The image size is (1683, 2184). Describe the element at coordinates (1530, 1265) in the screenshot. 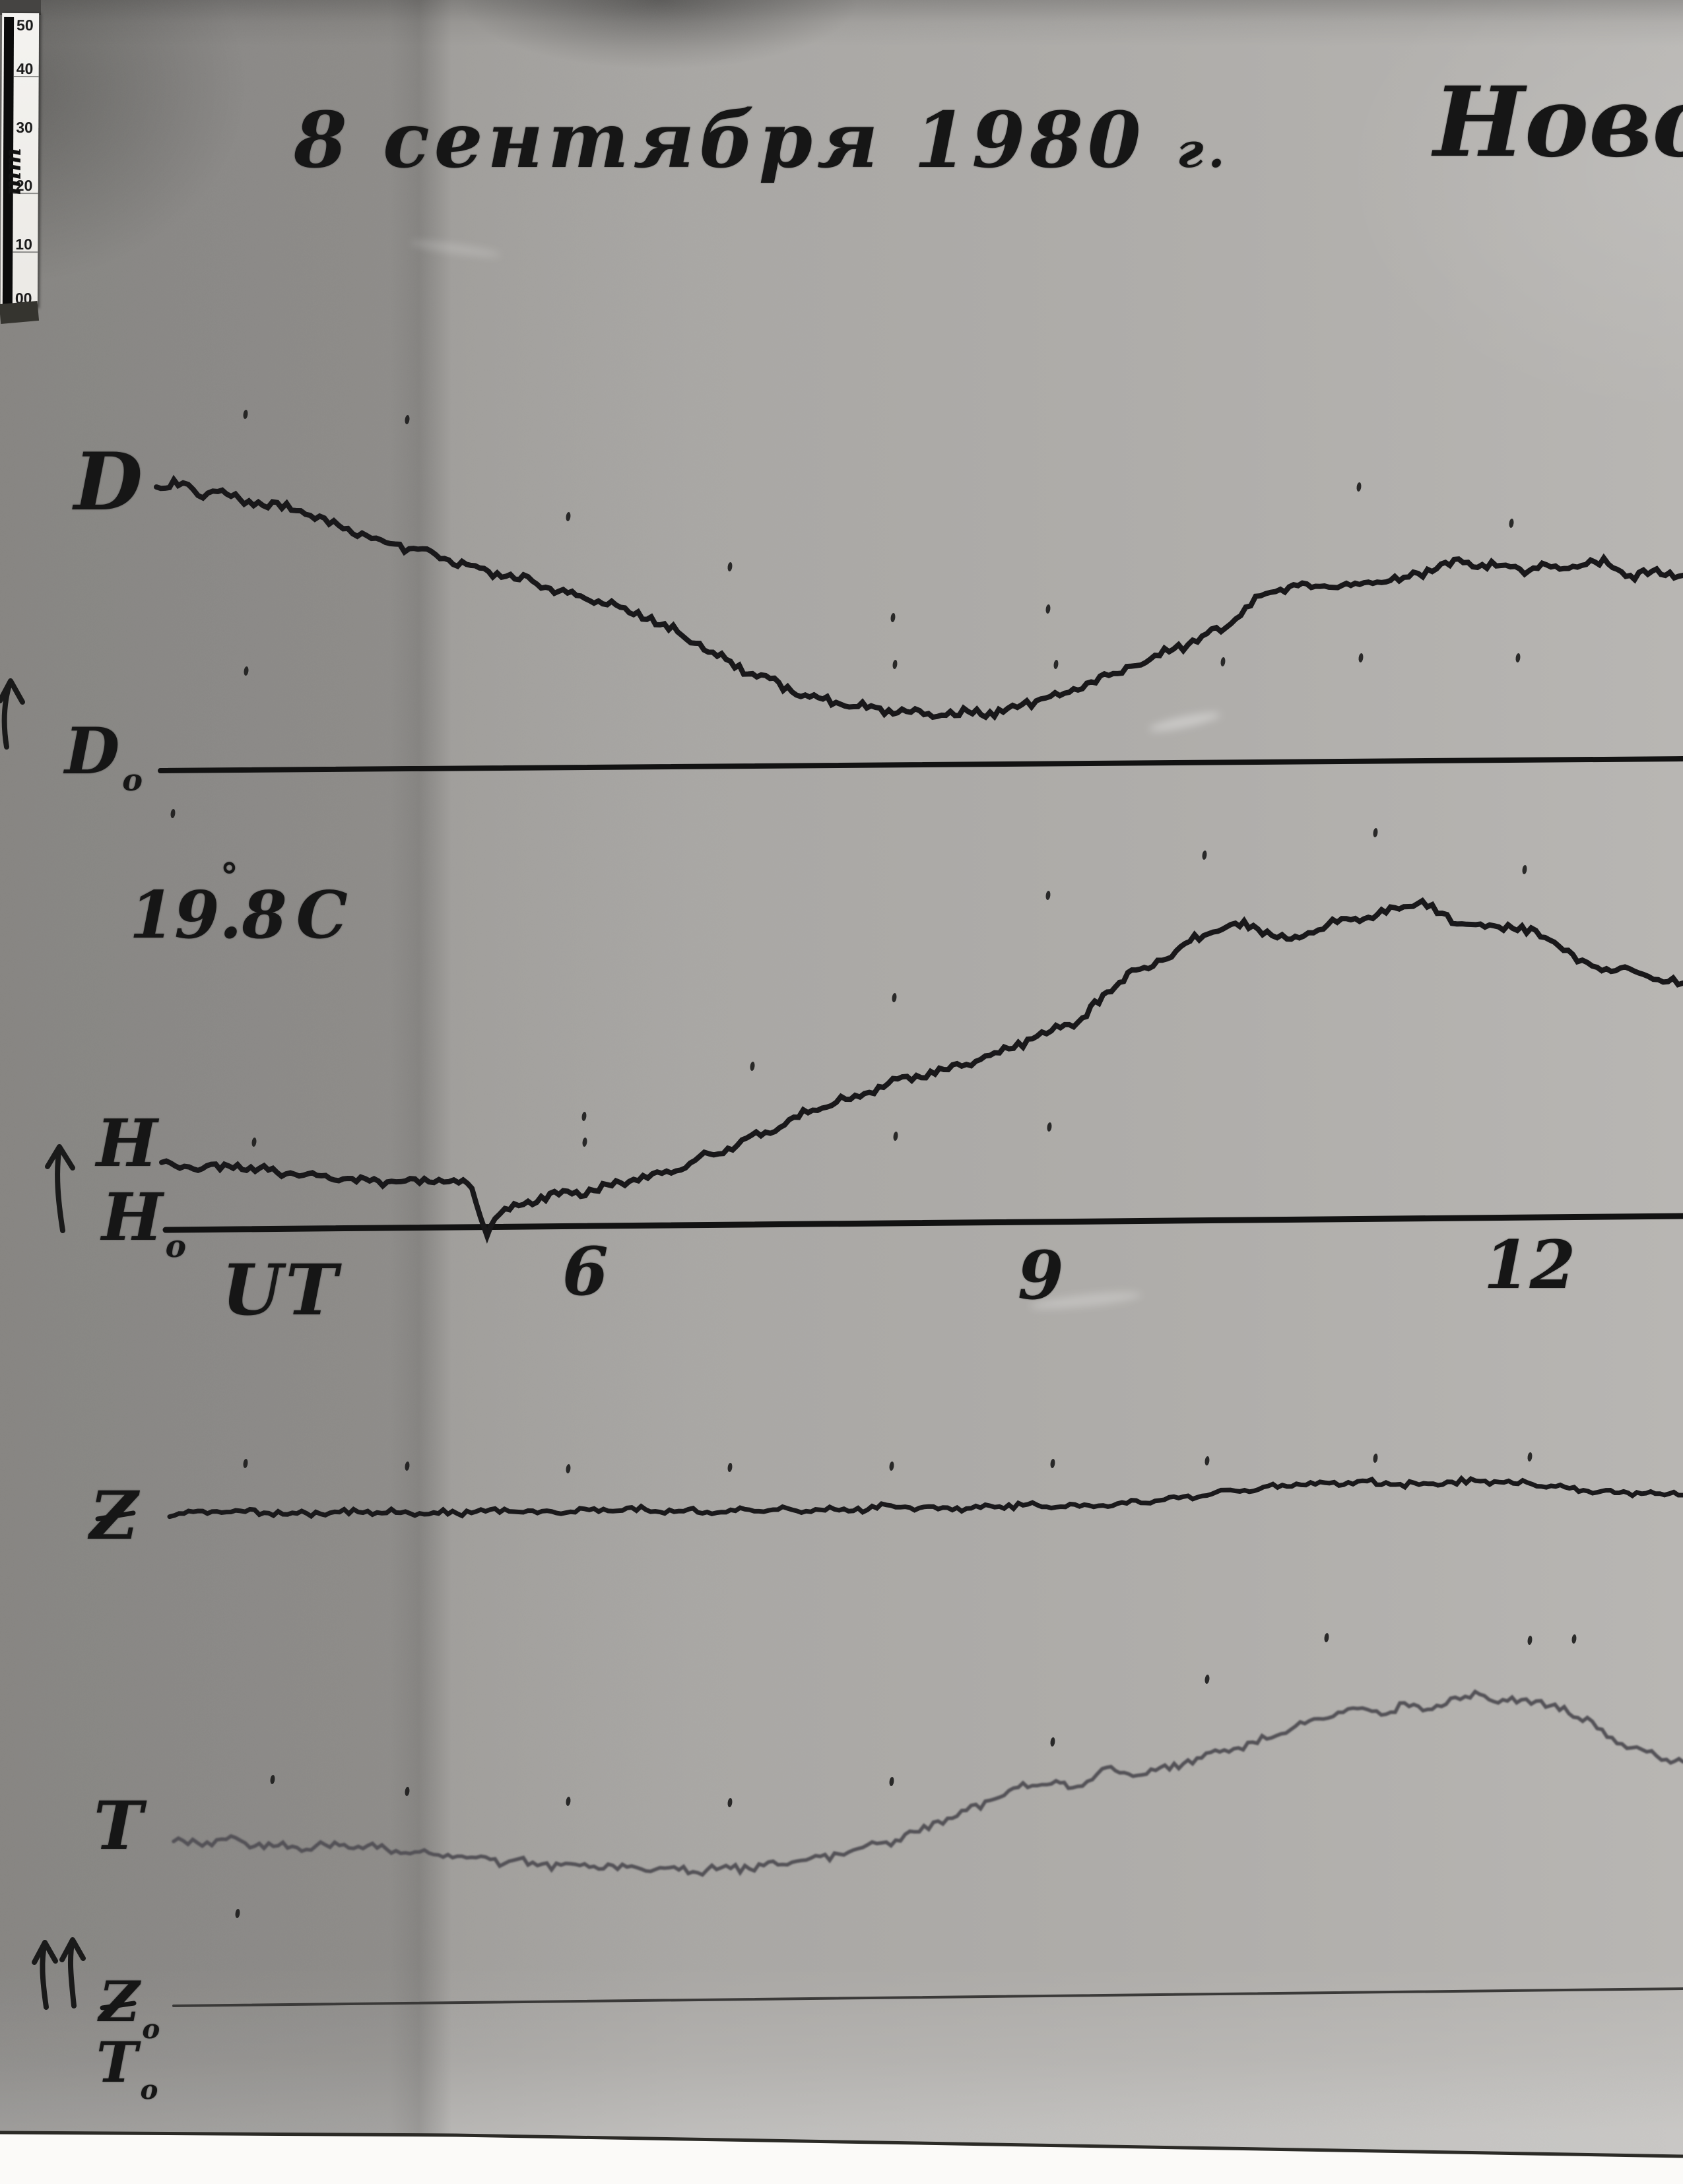

I see `hour-tick-12: 12` at that location.